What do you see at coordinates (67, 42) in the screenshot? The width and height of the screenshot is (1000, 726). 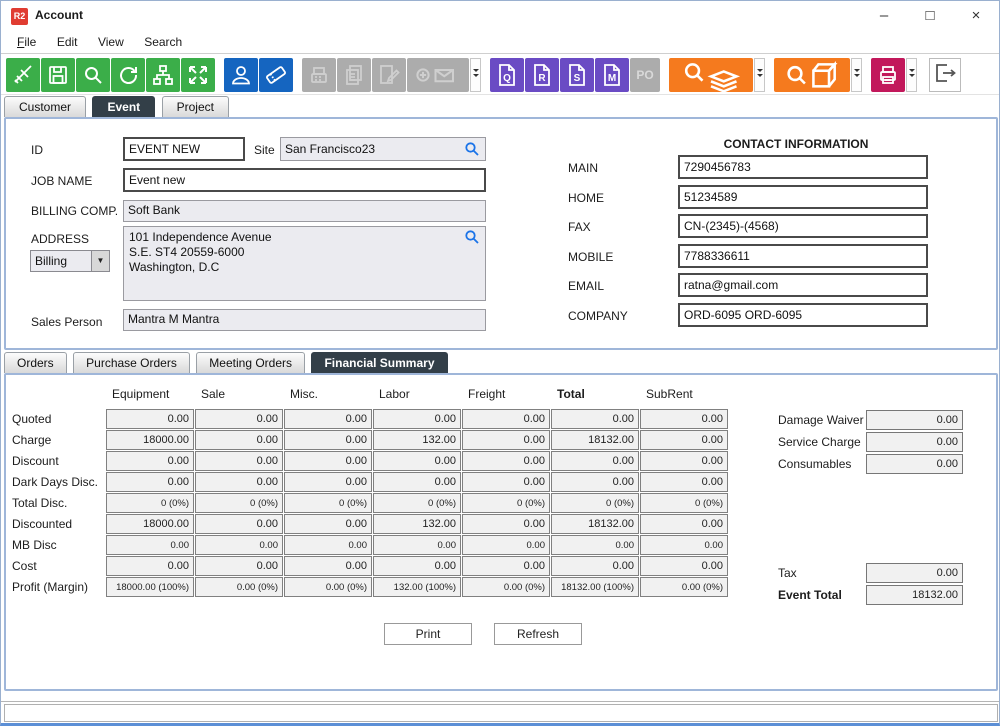 I see `menu-edit: Edit` at bounding box center [67, 42].